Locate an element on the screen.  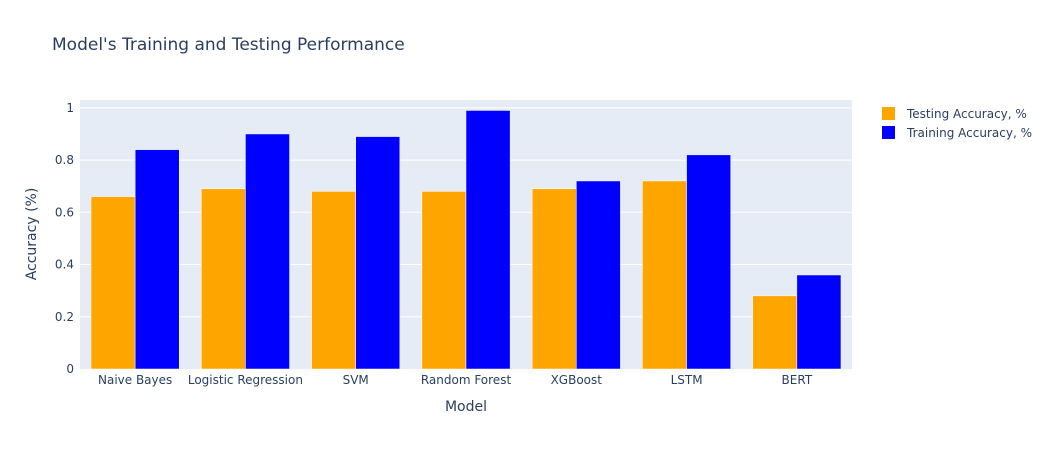
legend-label: Training Accuracy, % is located at coordinates (969, 133).